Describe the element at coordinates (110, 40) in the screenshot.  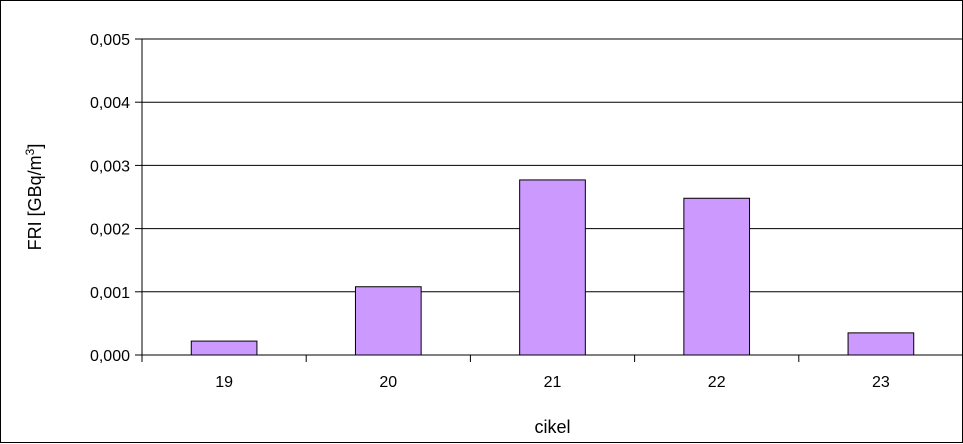
I see `y-tick-label: 0,005` at that location.